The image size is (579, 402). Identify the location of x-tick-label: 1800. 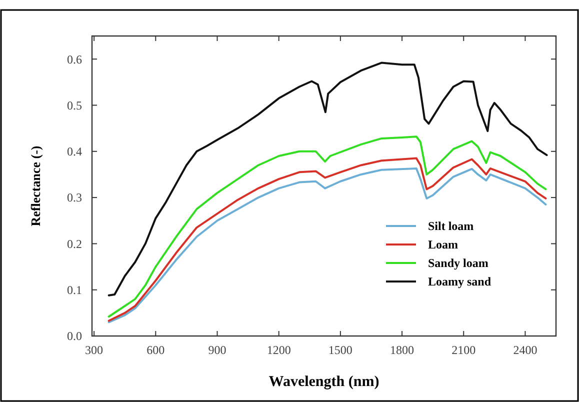
(402, 350).